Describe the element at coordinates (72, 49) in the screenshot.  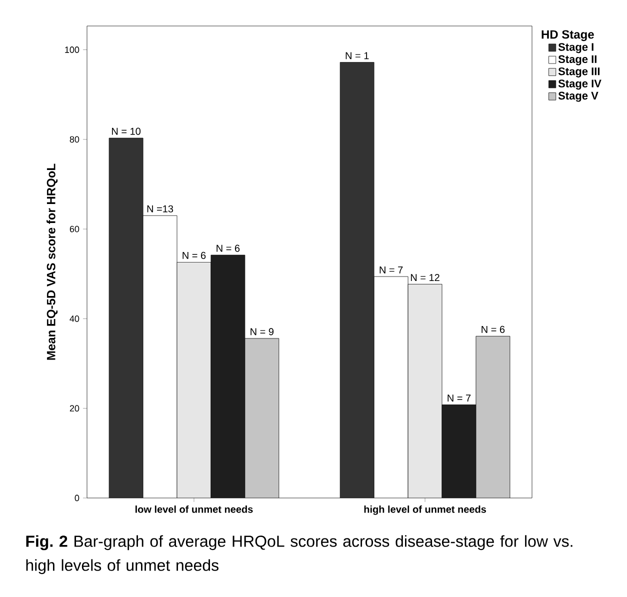
I see `y-tick-label: 100` at that location.